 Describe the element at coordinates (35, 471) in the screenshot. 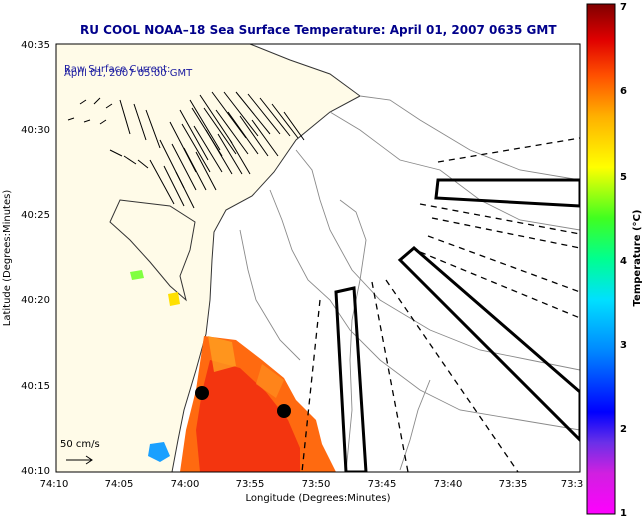

I see `y-tick-label: 40:10` at that location.